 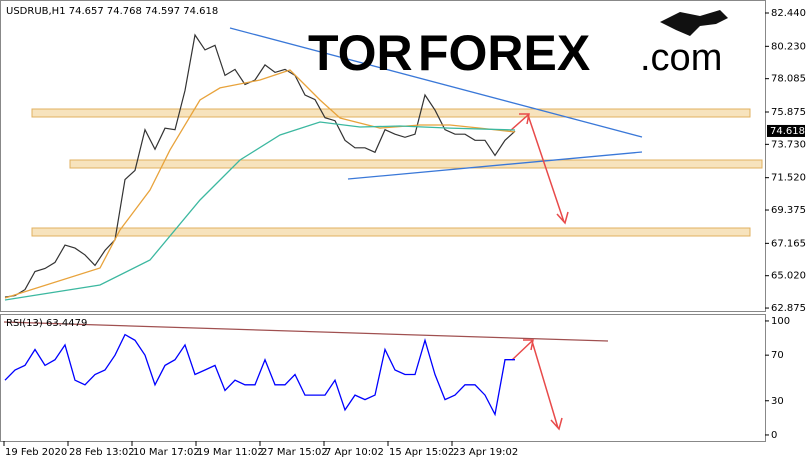 What do you see at coordinates (102, 452) in the screenshot?
I see `x-tick-label: 28 Feb 13:02` at bounding box center [102, 452].